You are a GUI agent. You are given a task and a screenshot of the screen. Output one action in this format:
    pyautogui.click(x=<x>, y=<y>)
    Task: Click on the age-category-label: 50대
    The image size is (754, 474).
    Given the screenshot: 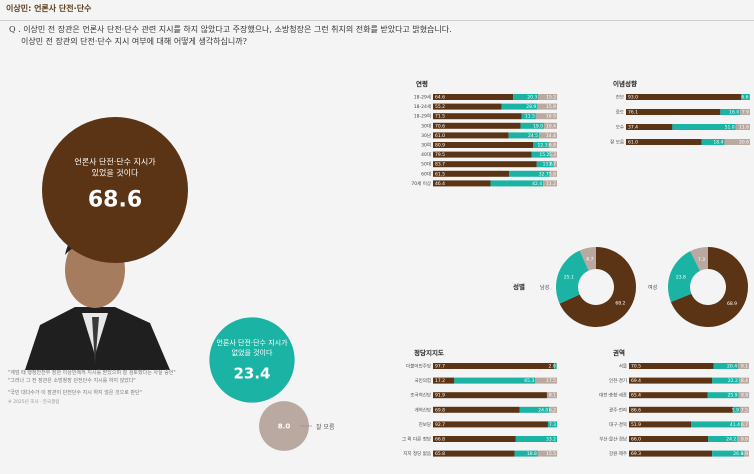 What is the action you would take?
    pyautogui.click(x=426, y=164)
    